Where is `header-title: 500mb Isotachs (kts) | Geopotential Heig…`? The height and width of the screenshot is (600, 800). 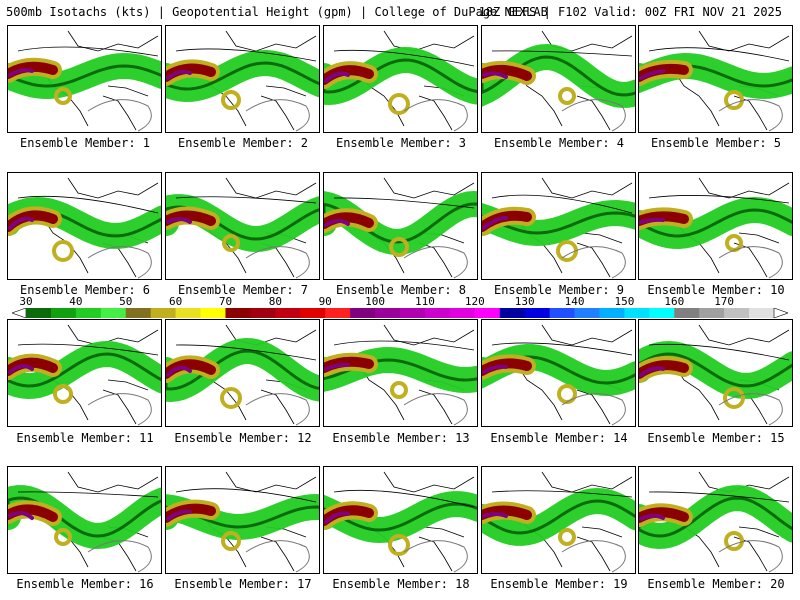 header-title: 500mb Isotachs (kts) | Geopotential Heig… is located at coordinates (277, 12).